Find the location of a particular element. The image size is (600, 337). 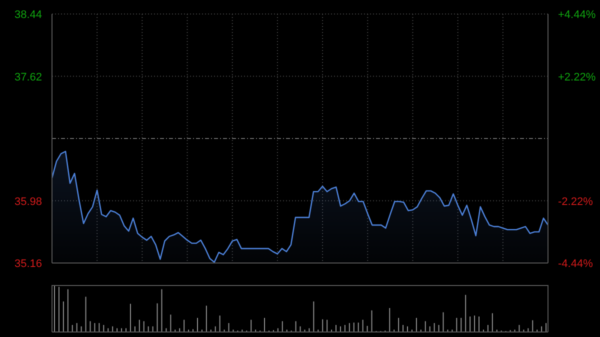

y2-tick-label: -2.22% is located at coordinates (576, 202).